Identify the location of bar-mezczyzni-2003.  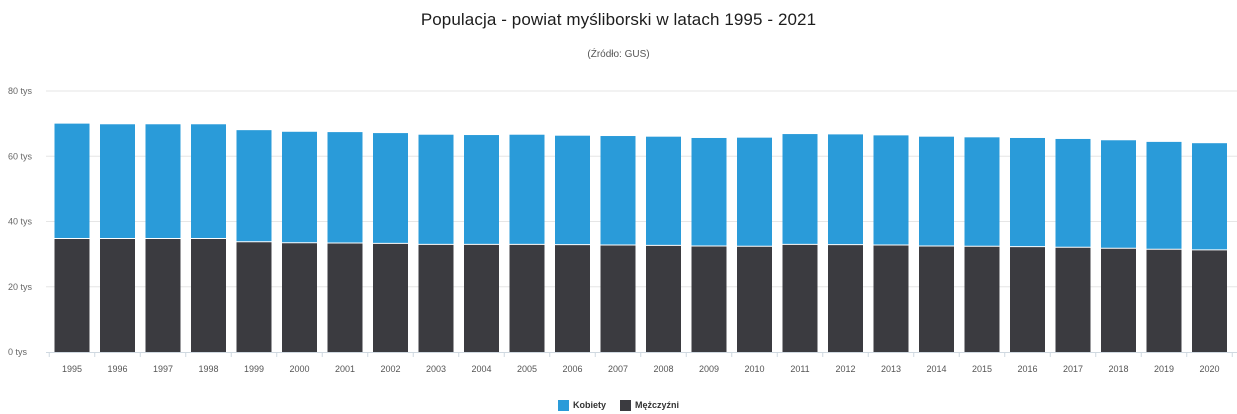
(436, 298).